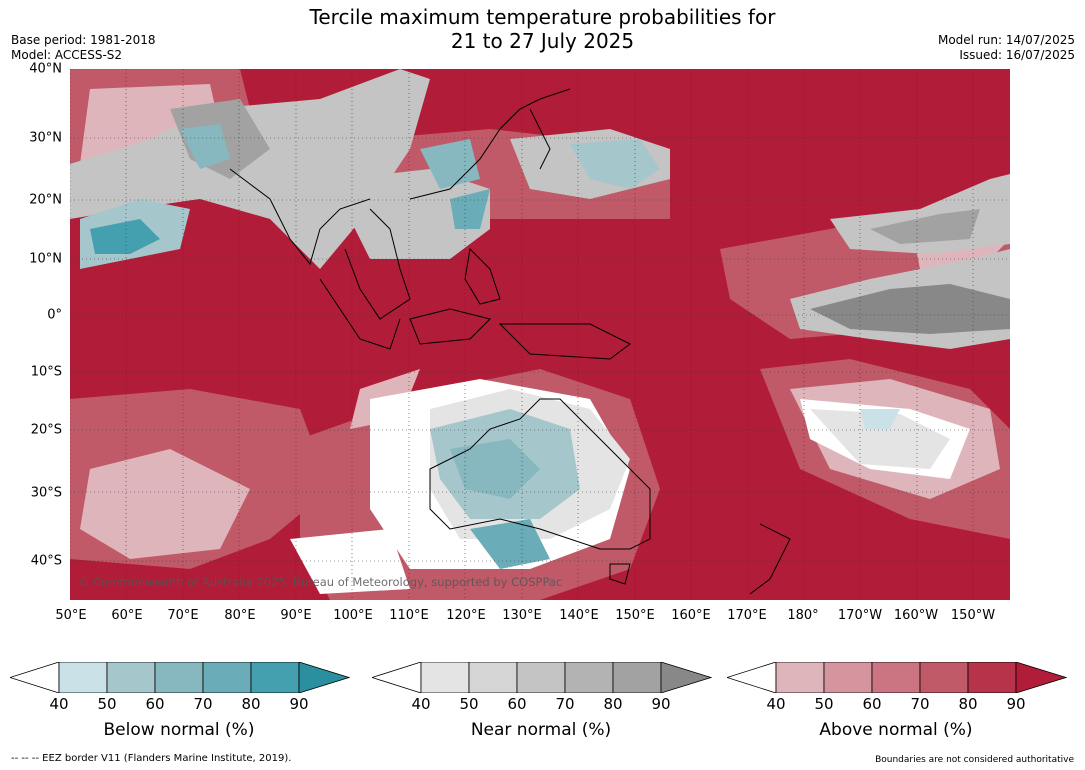 This screenshot has width=1085, height=770. I want to click on base-period-label: Base period: 1981-2018, so click(83, 40).